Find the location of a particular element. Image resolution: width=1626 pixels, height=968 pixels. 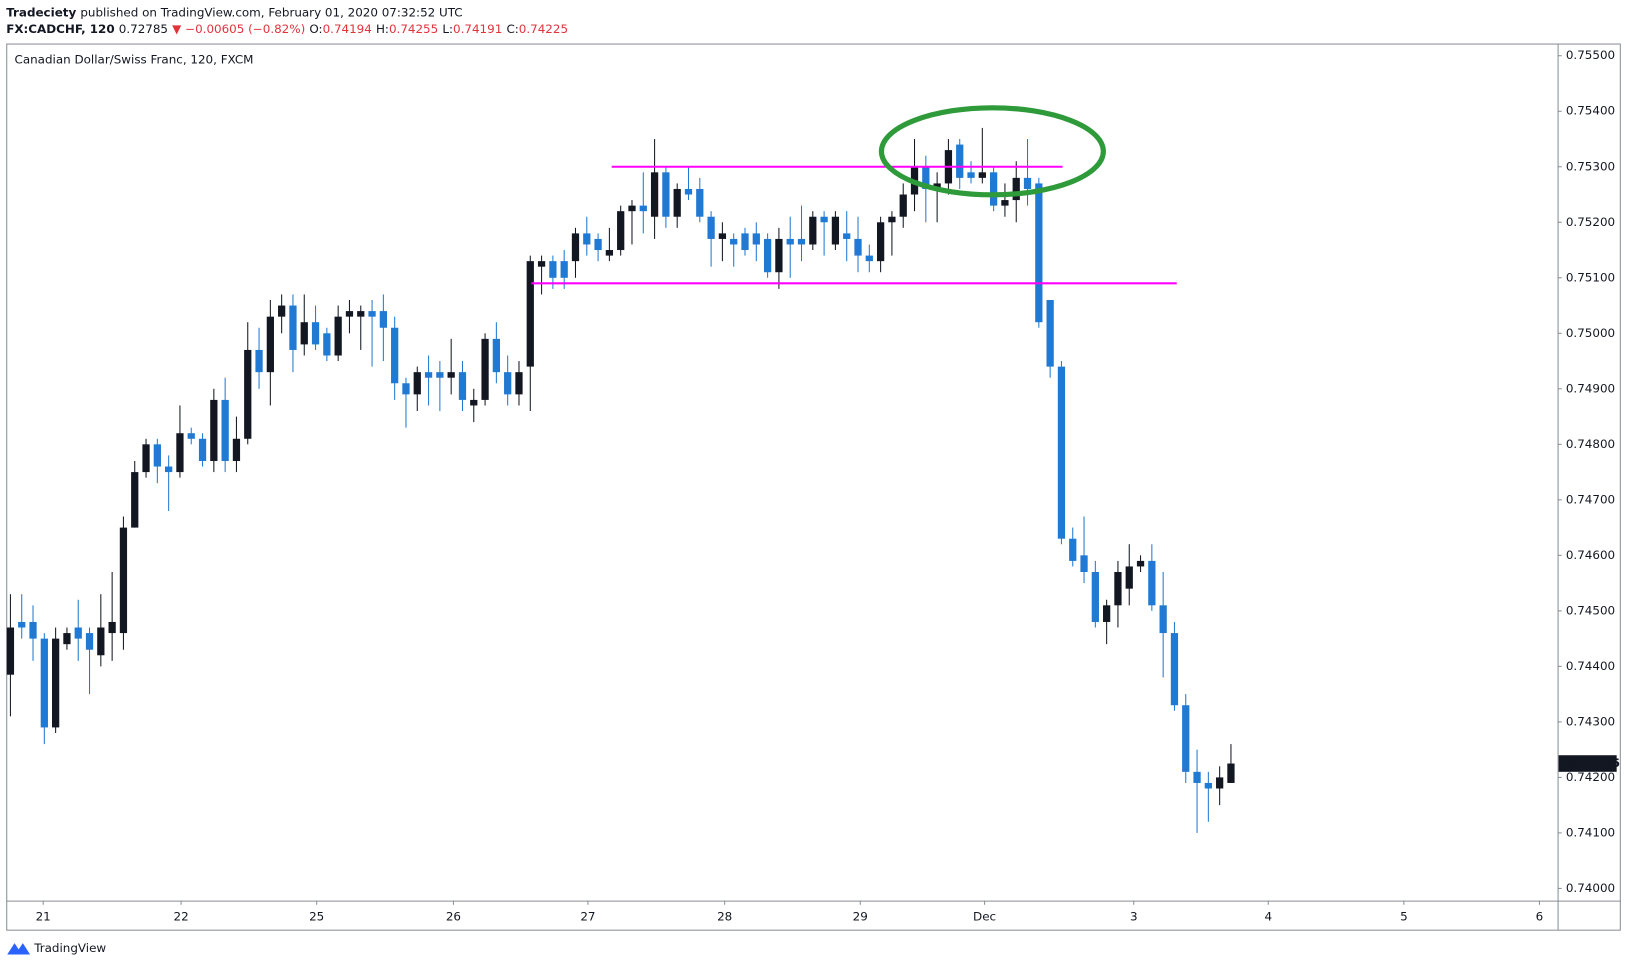

y-tick-label: 0.74700 is located at coordinates (1590, 499).